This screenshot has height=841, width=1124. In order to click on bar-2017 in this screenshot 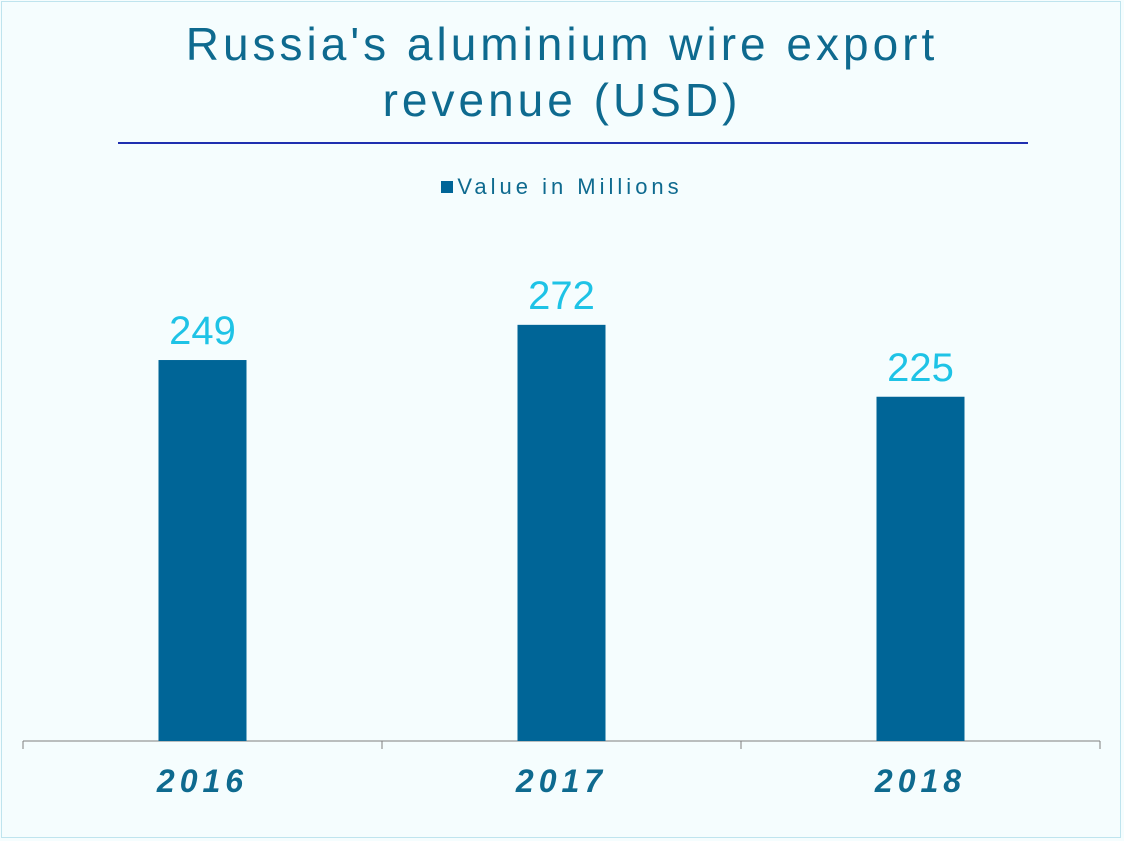, I will do `click(561, 532)`.